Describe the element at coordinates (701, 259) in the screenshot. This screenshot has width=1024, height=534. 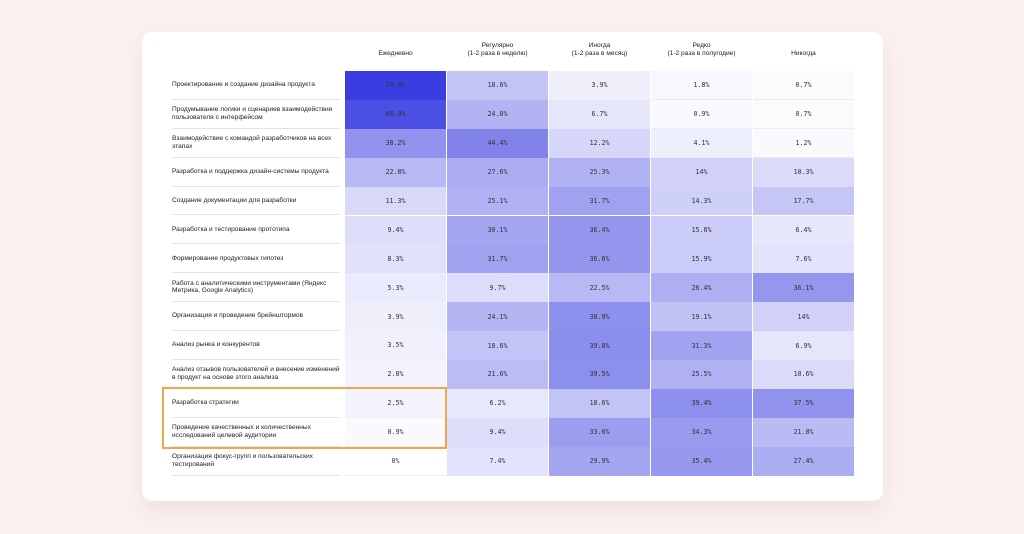
I see `heatmap-cell: 15.9%` at that location.